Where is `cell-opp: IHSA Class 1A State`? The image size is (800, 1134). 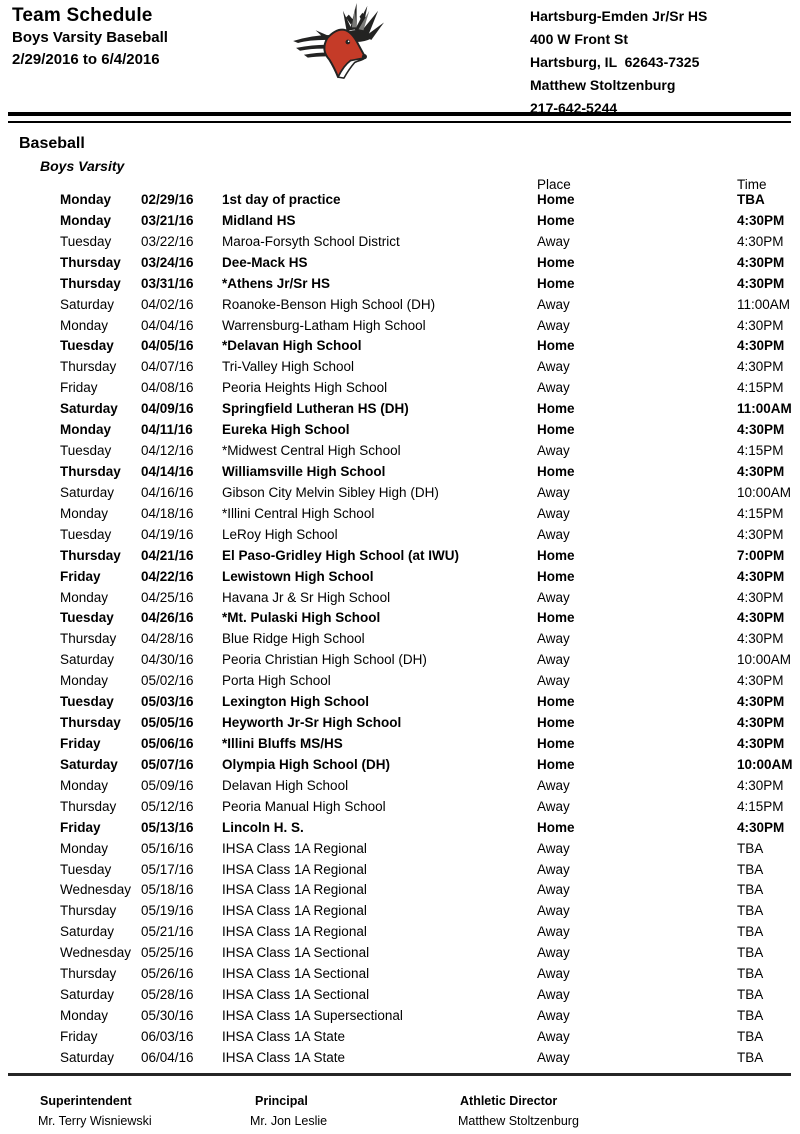 cell-opp: IHSA Class 1A State is located at coordinates (284, 1057).